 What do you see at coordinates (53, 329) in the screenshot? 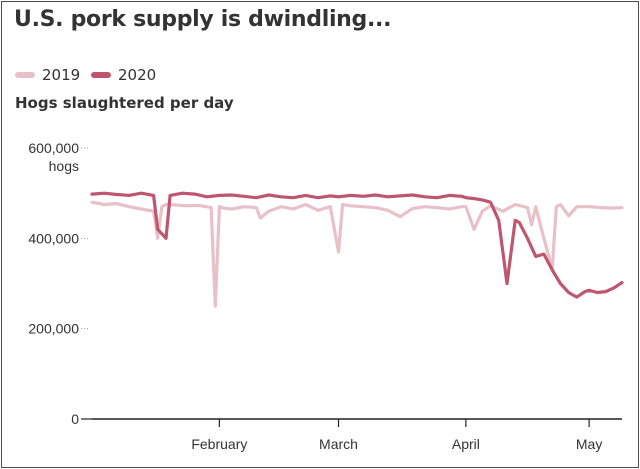
I see `y-tick-label: 200,000` at bounding box center [53, 329].